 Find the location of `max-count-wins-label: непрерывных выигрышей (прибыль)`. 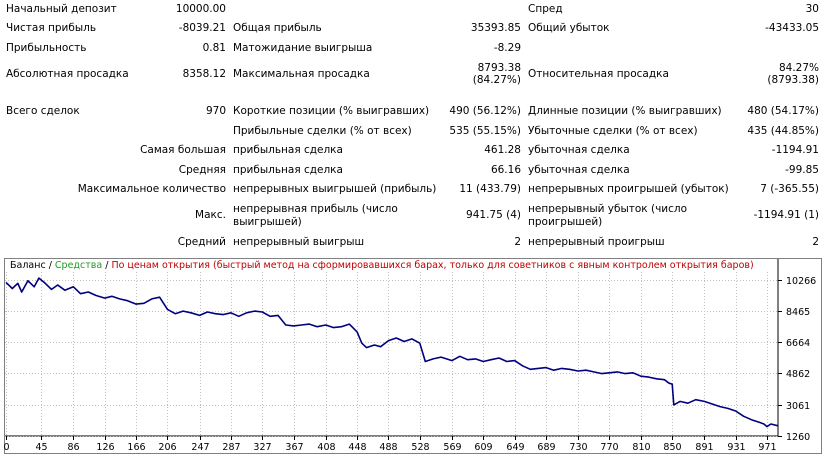

max-count-wins-label: непрерывных выигрышей (прибыль) is located at coordinates (335, 189).